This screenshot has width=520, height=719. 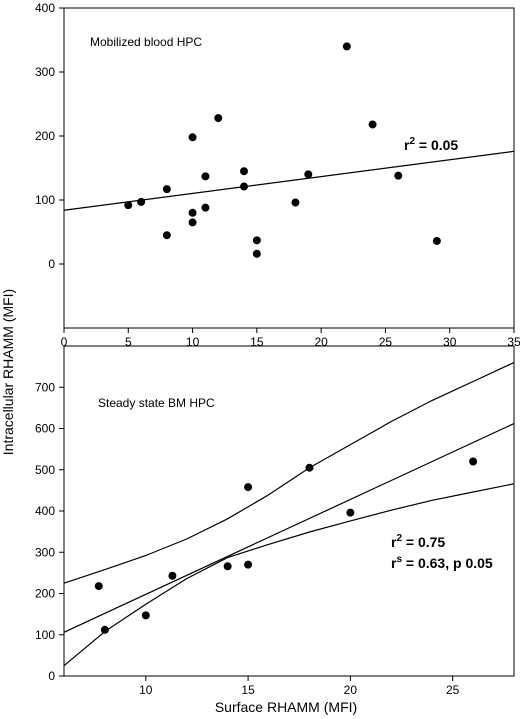 What do you see at coordinates (51, 264) in the screenshot?
I see `top-y-tick-label: 0` at bounding box center [51, 264].